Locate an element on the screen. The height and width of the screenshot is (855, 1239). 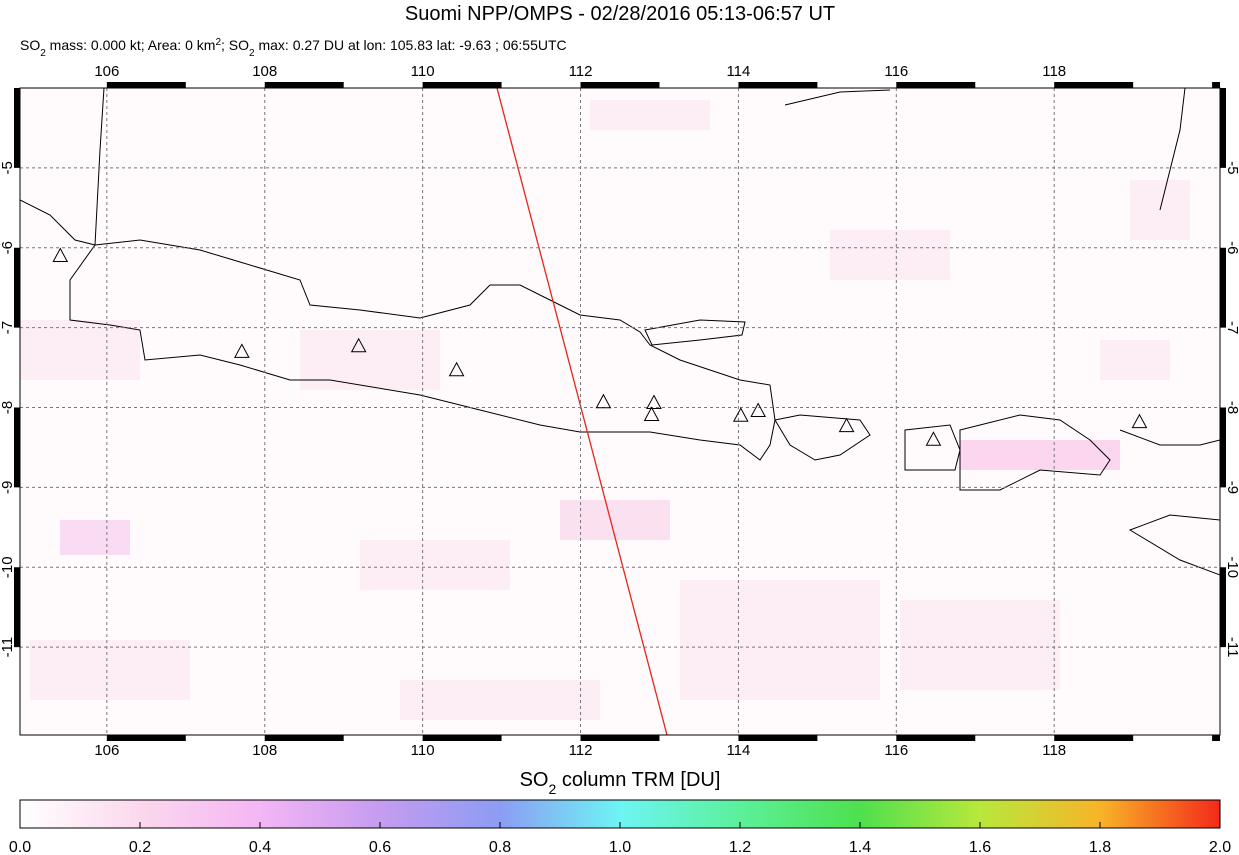
colorbar-tick-label: 1.6 is located at coordinates (980, 847).